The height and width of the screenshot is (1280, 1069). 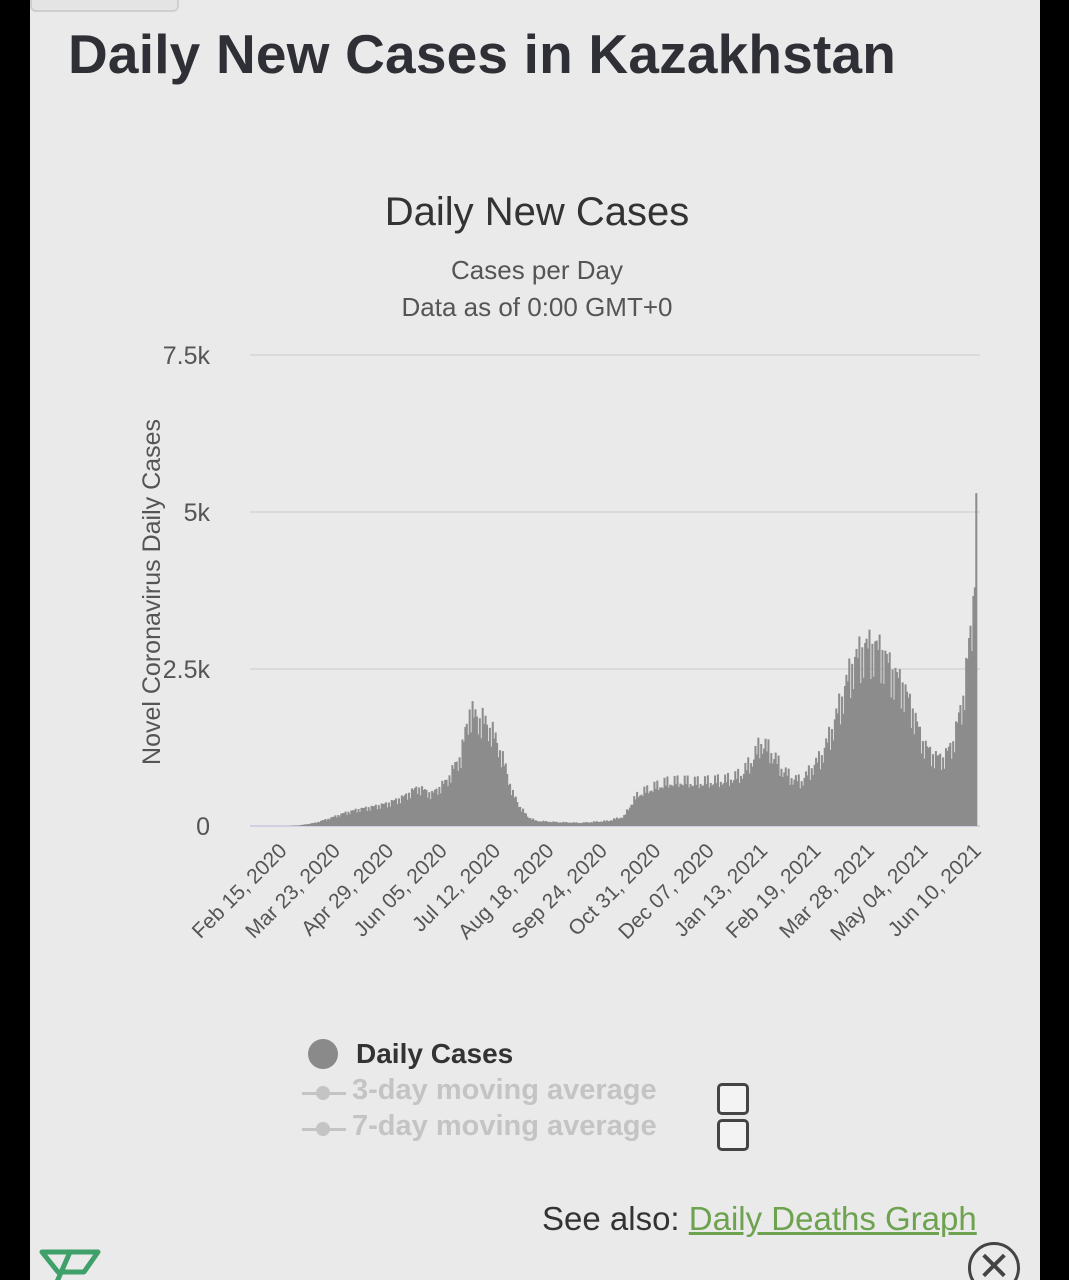 I want to click on ma7-checkbox, so click(x=733, y=1135).